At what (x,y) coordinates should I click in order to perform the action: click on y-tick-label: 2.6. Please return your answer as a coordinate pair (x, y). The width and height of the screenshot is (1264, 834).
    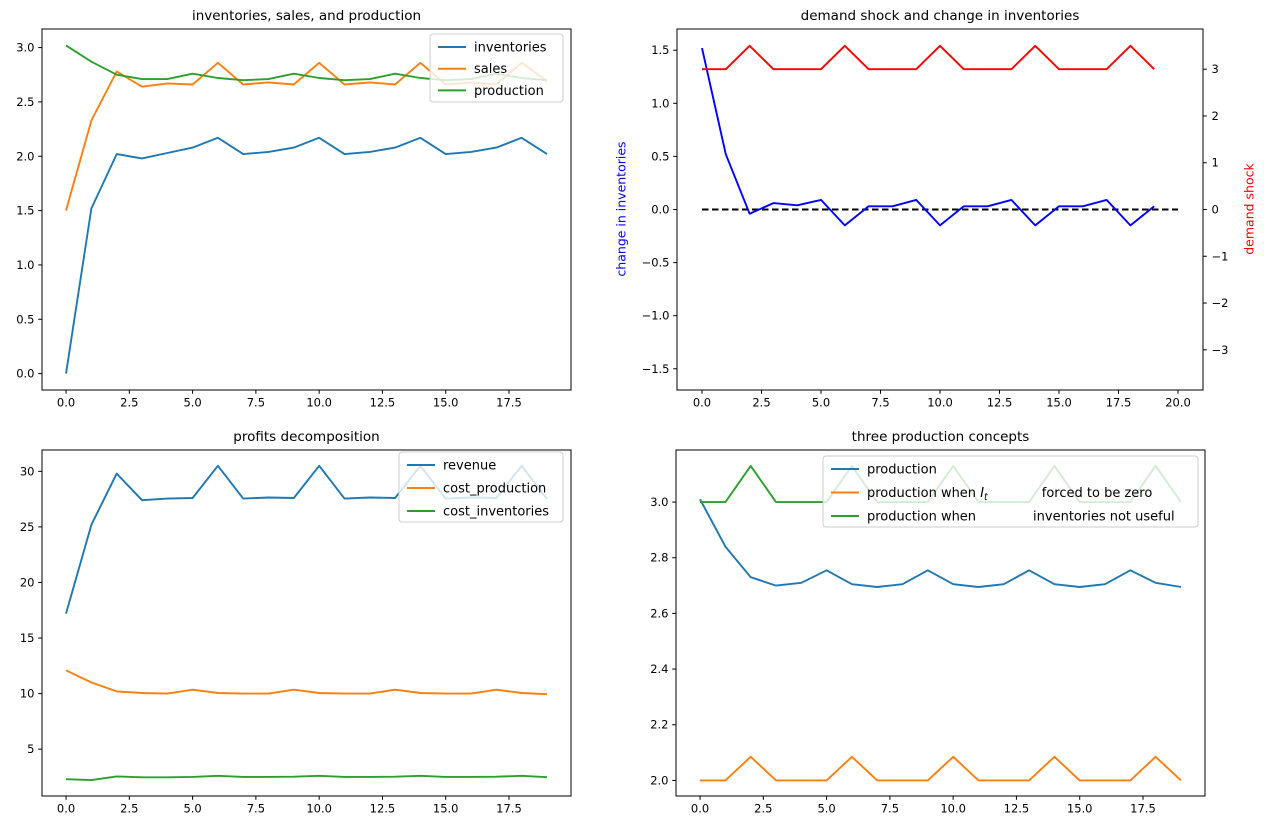
    Looking at the image, I should click on (659, 613).